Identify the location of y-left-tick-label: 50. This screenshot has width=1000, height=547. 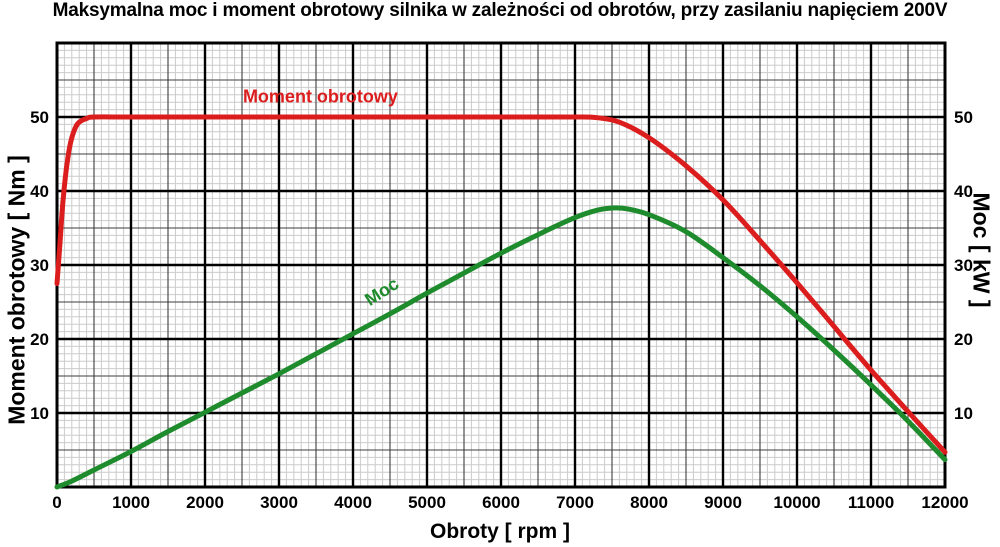
(39, 117).